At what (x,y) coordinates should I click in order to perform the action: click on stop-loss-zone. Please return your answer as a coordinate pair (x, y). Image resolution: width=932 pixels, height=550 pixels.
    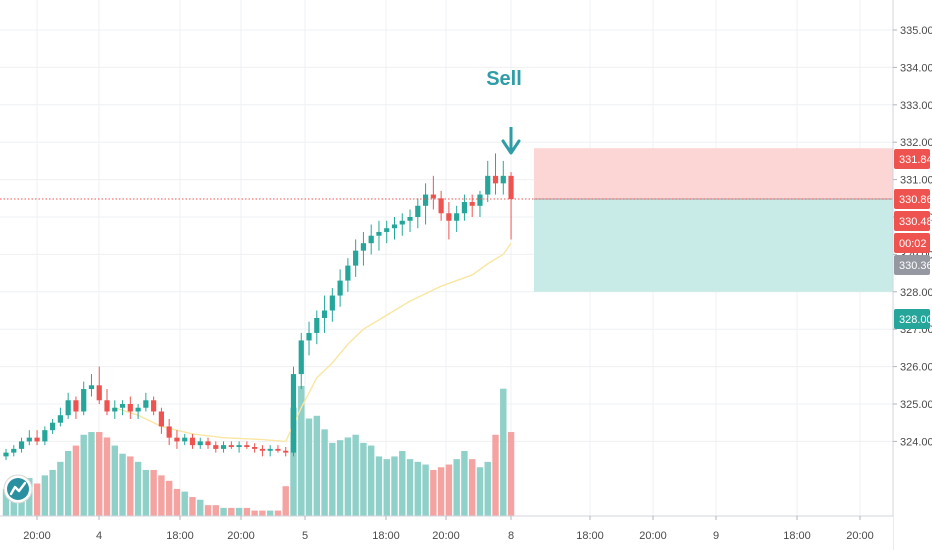
    Looking at the image, I should click on (713, 174).